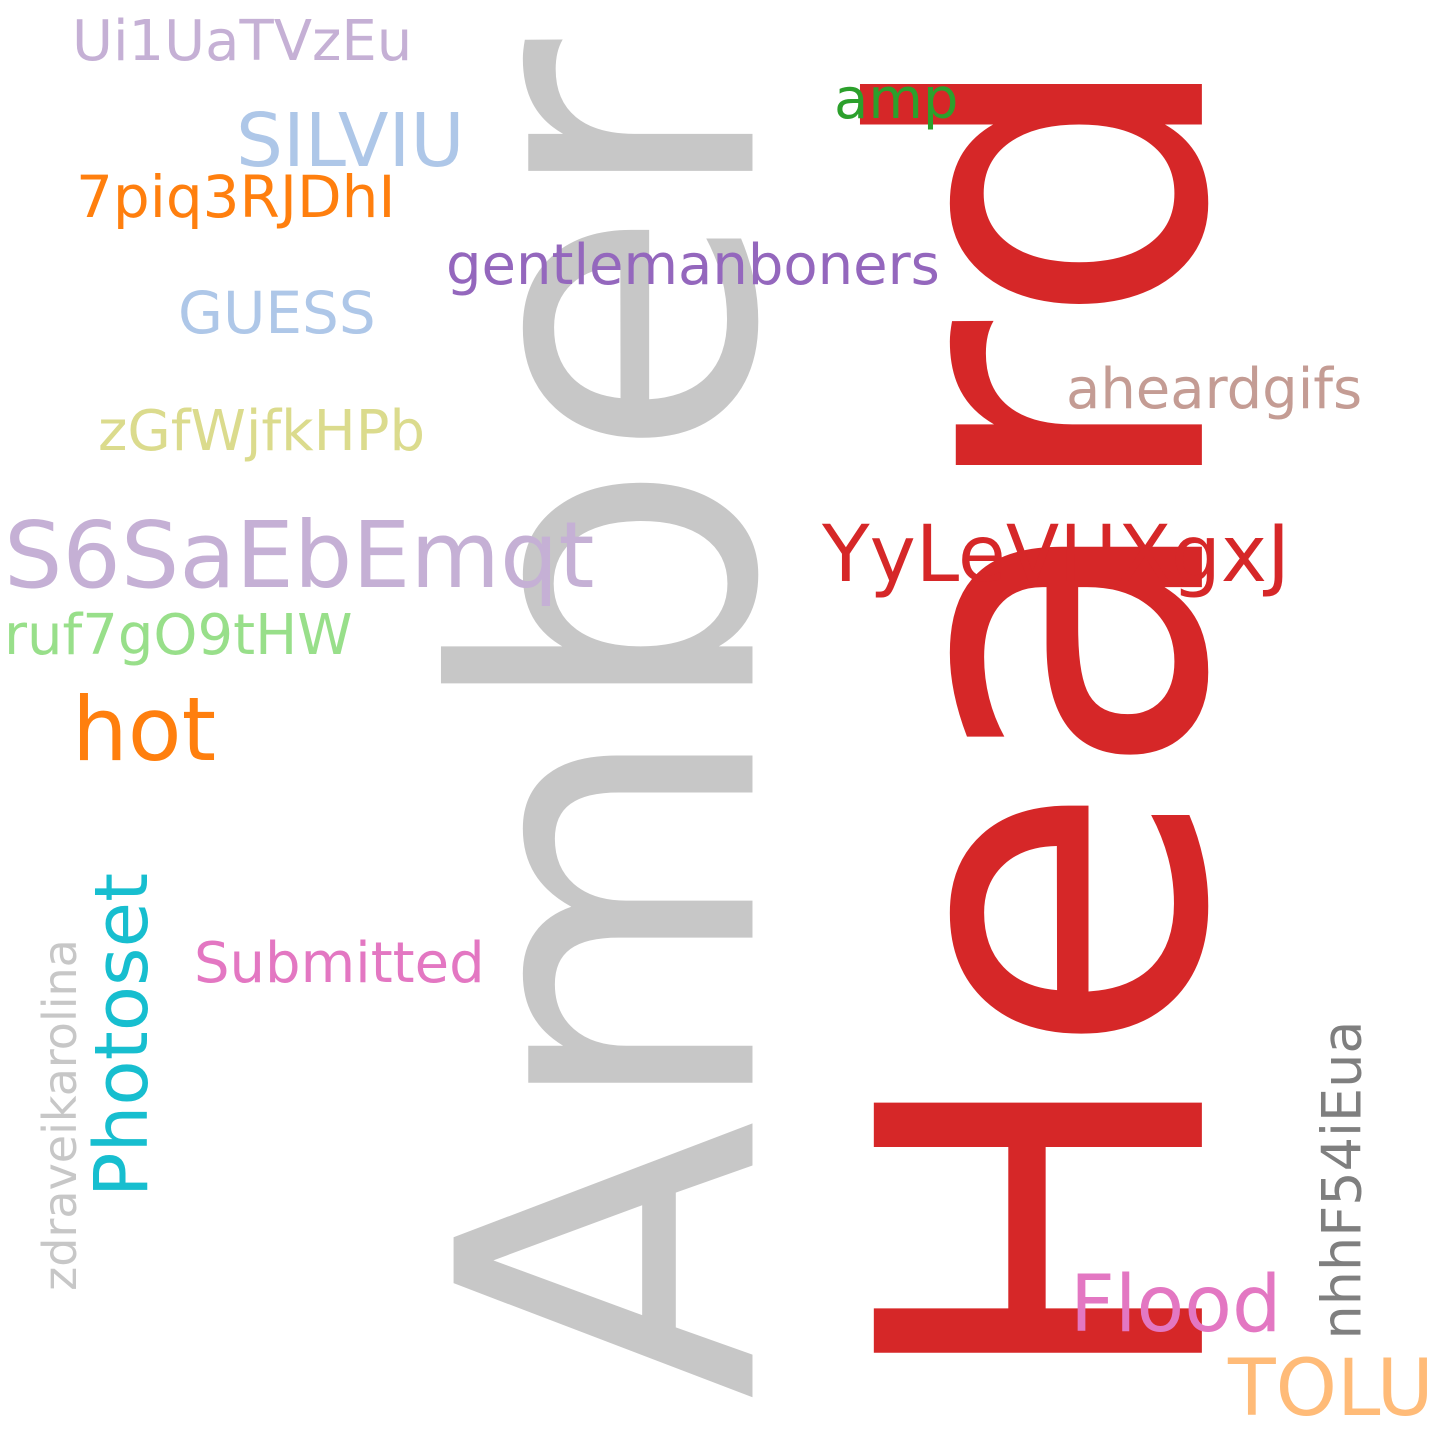 Image resolution: width=1440 pixels, height=1440 pixels. What do you see at coordinates (277, 313) in the screenshot?
I see `word-guess: GUESS` at bounding box center [277, 313].